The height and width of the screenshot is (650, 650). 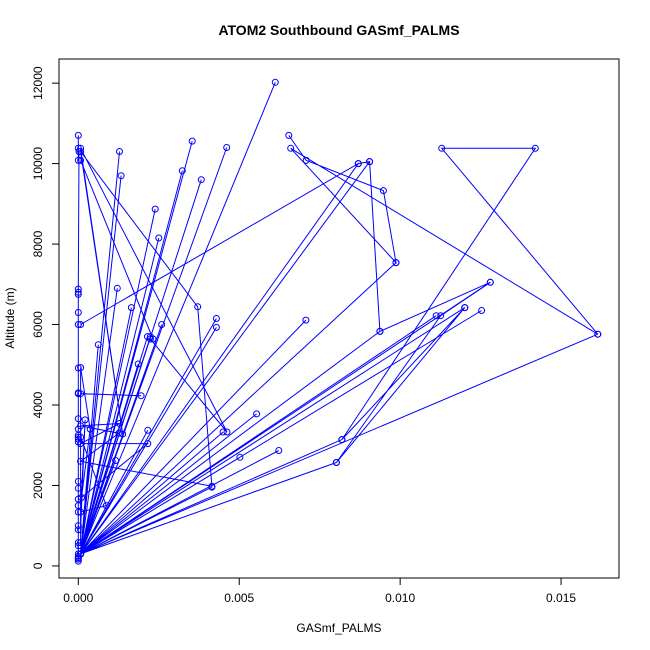 What do you see at coordinates (338, 628) in the screenshot?
I see `x-axis-label: GASmf_PALMS` at bounding box center [338, 628].